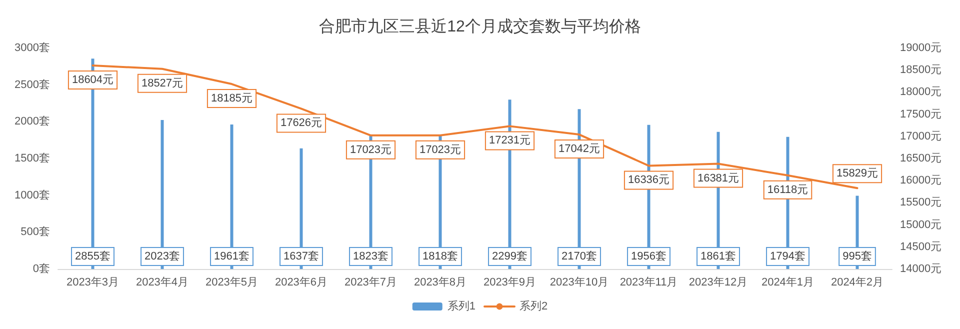  What do you see at coordinates (162, 282) in the screenshot?
I see `x-tick-label: 2023年4月` at bounding box center [162, 282].